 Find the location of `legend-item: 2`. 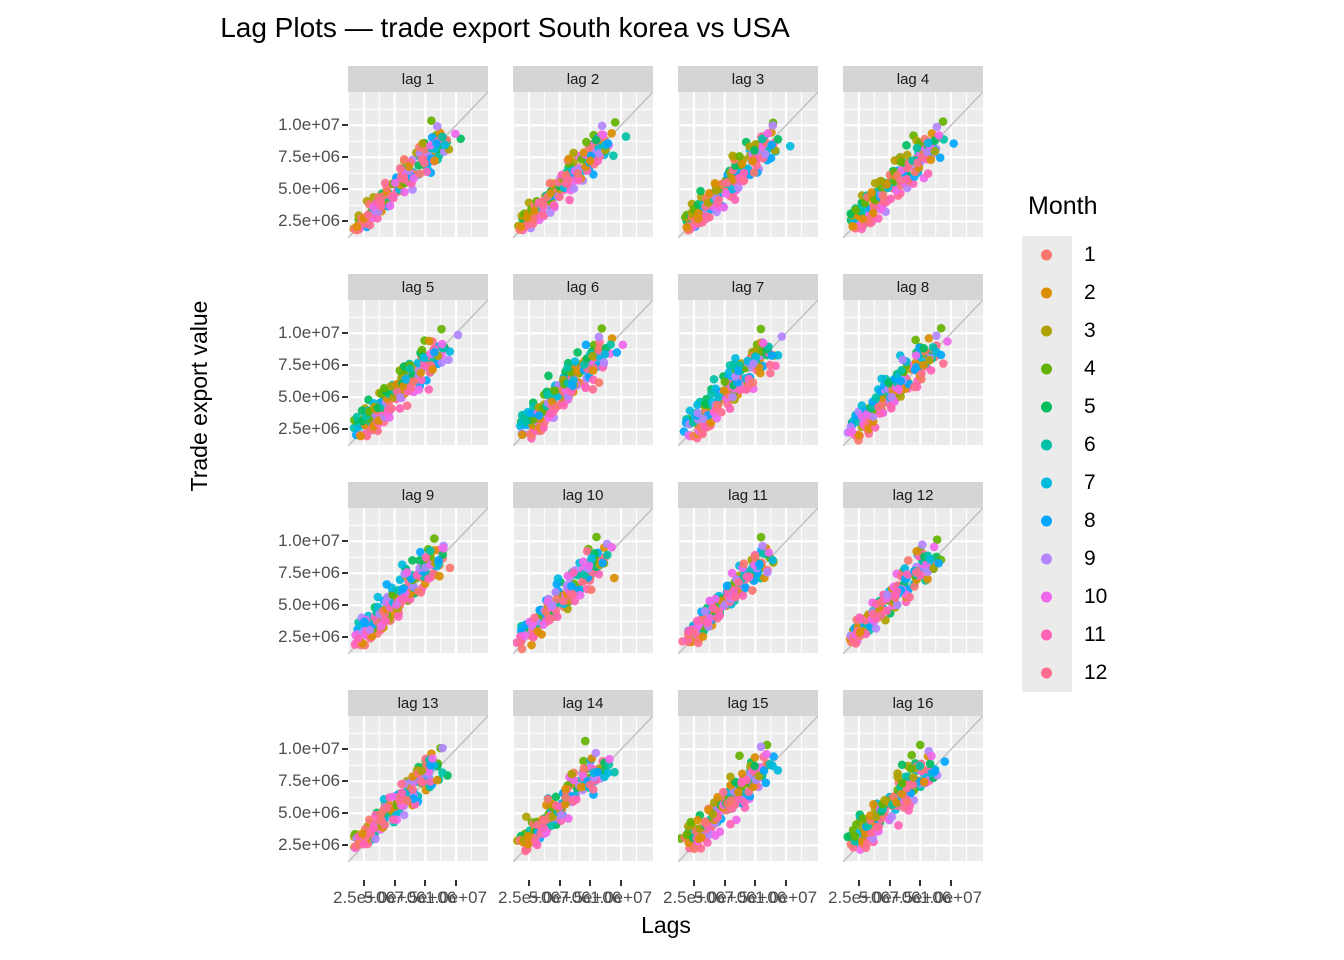

legend-item: 2 is located at coordinates (1059, 293).